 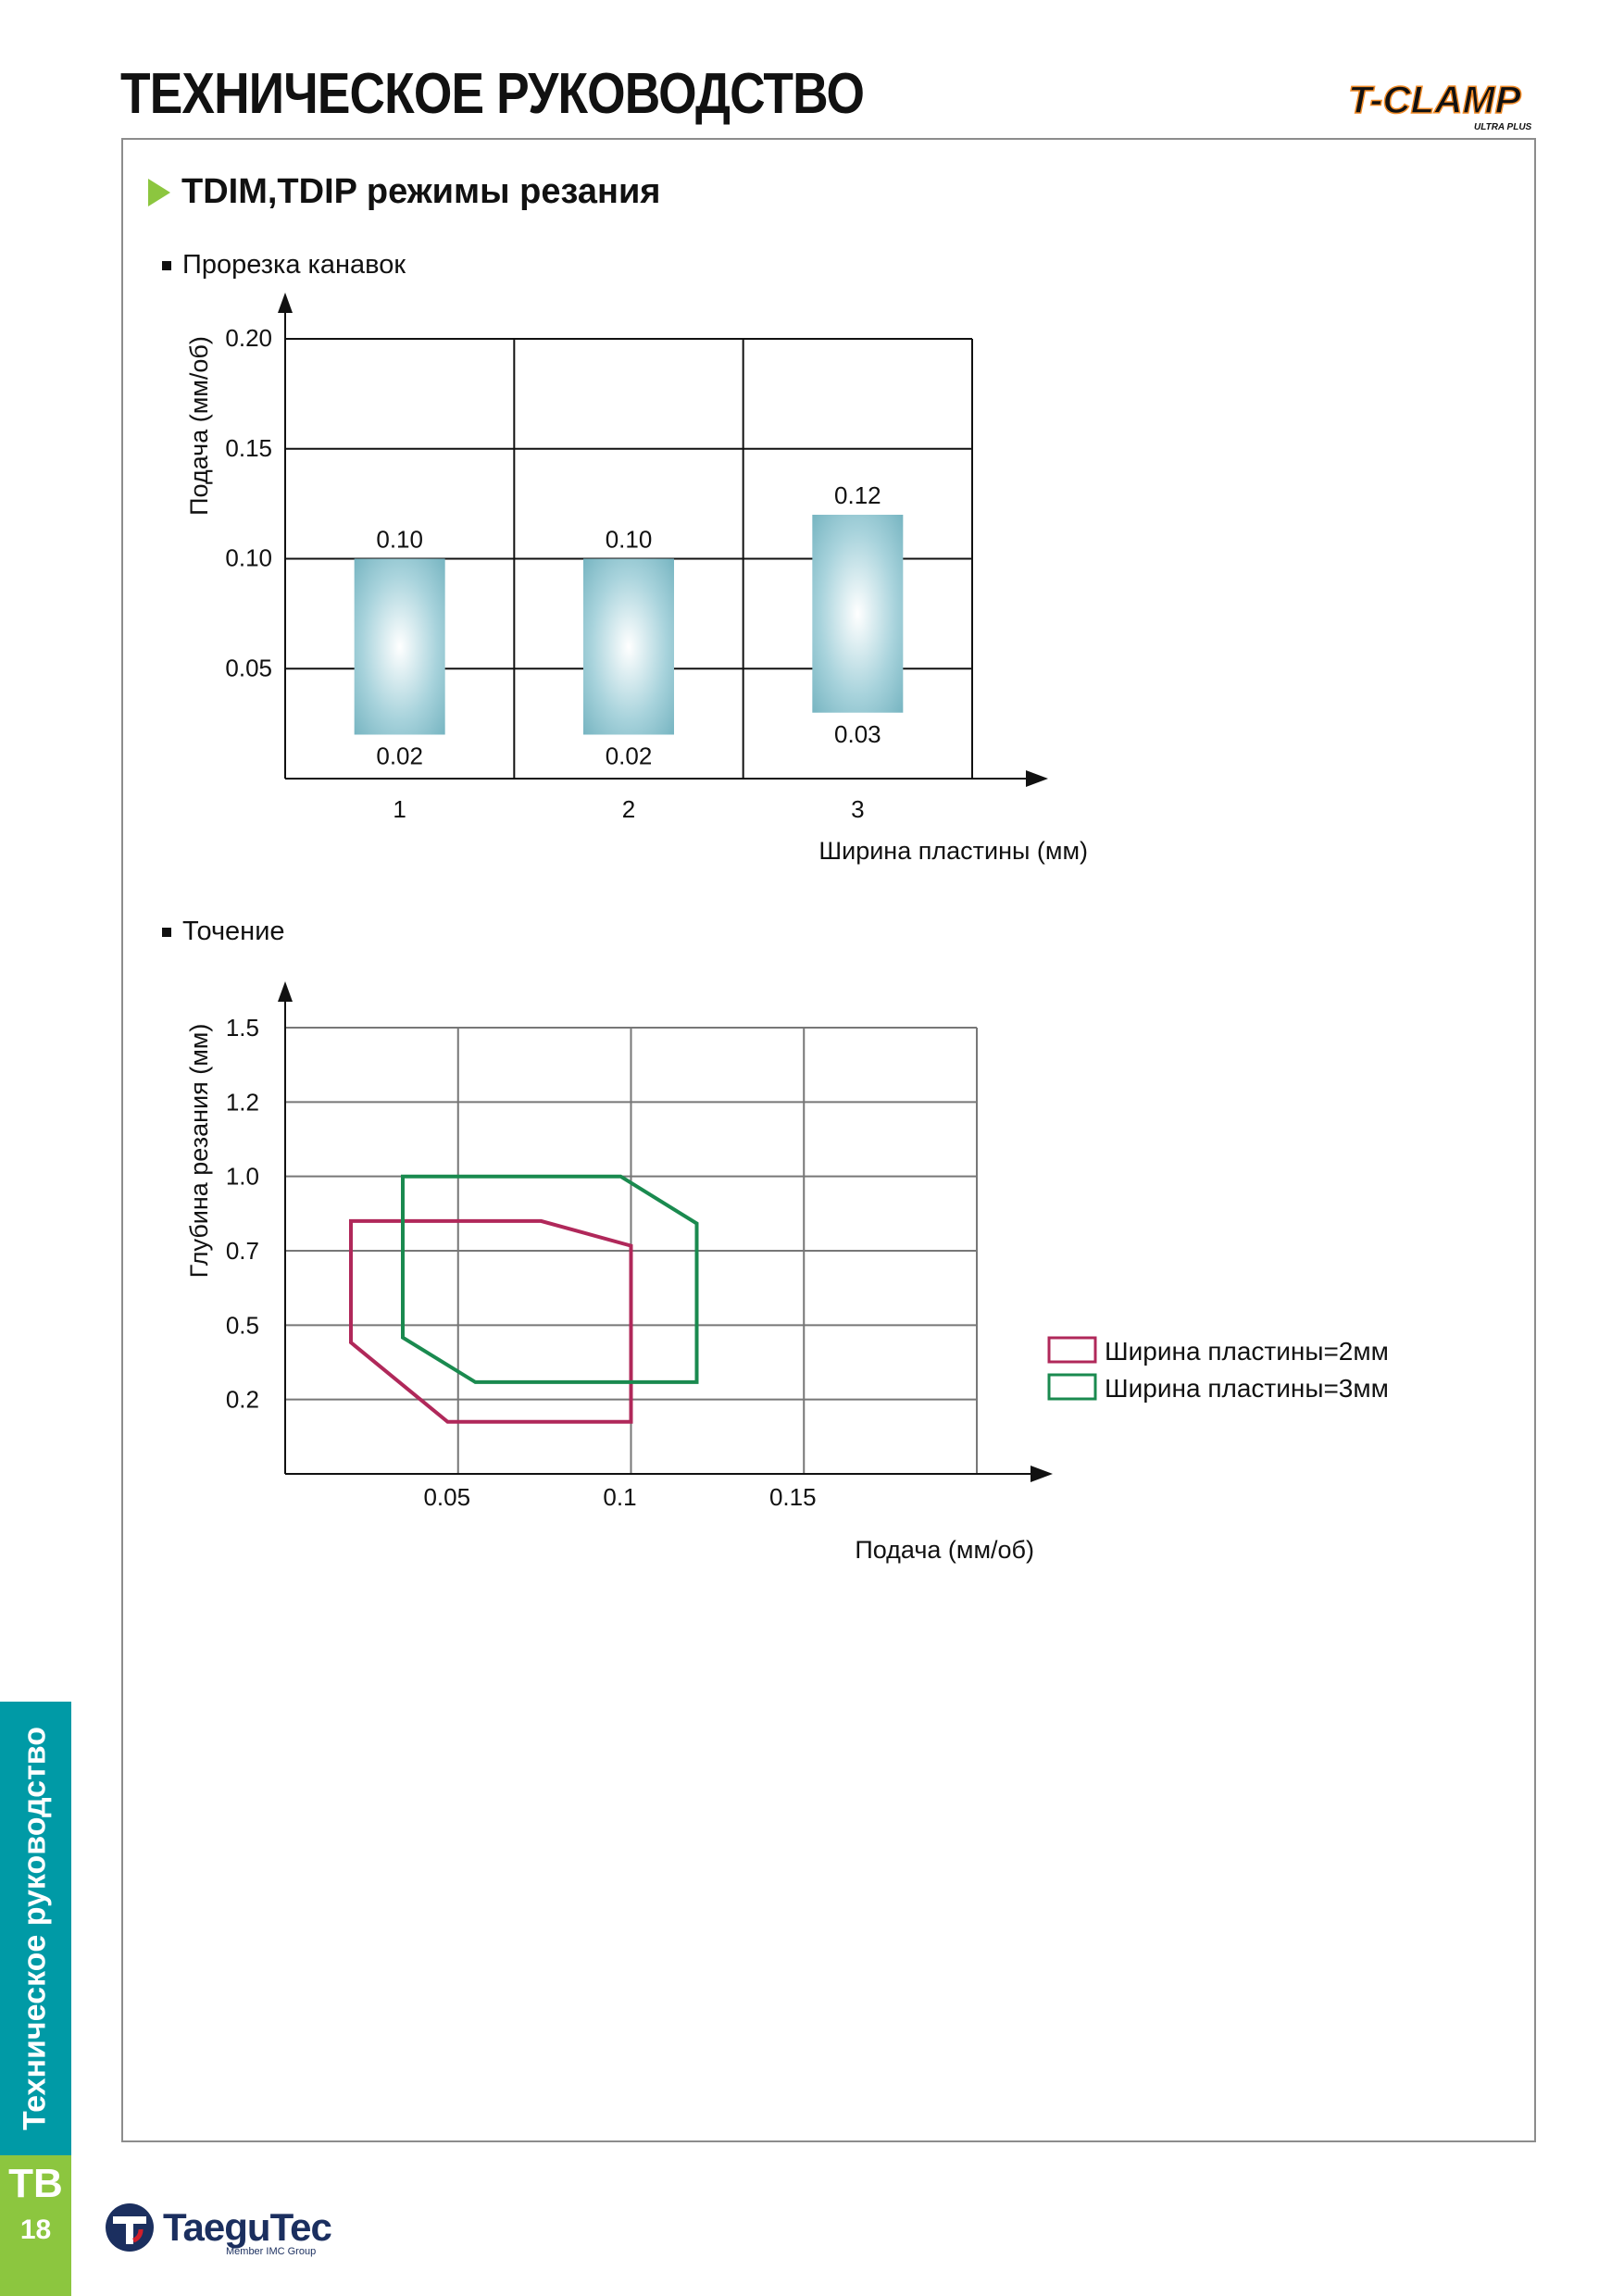 I want to click on company-name: TaeguTec, so click(x=247, y=2227).